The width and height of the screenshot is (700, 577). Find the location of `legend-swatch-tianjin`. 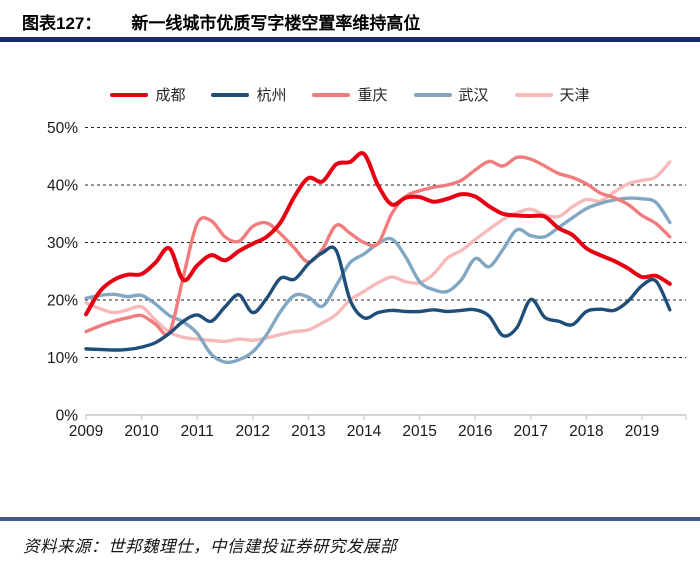

legend-swatch-tianjin is located at coordinates (533, 94).